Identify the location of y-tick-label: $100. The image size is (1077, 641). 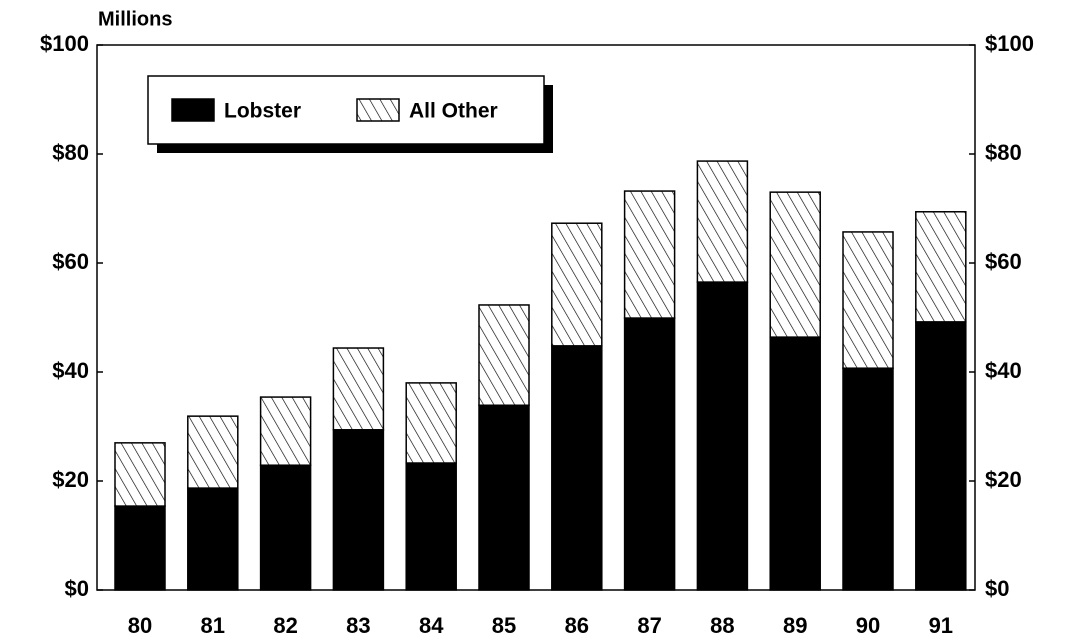
(64, 43).